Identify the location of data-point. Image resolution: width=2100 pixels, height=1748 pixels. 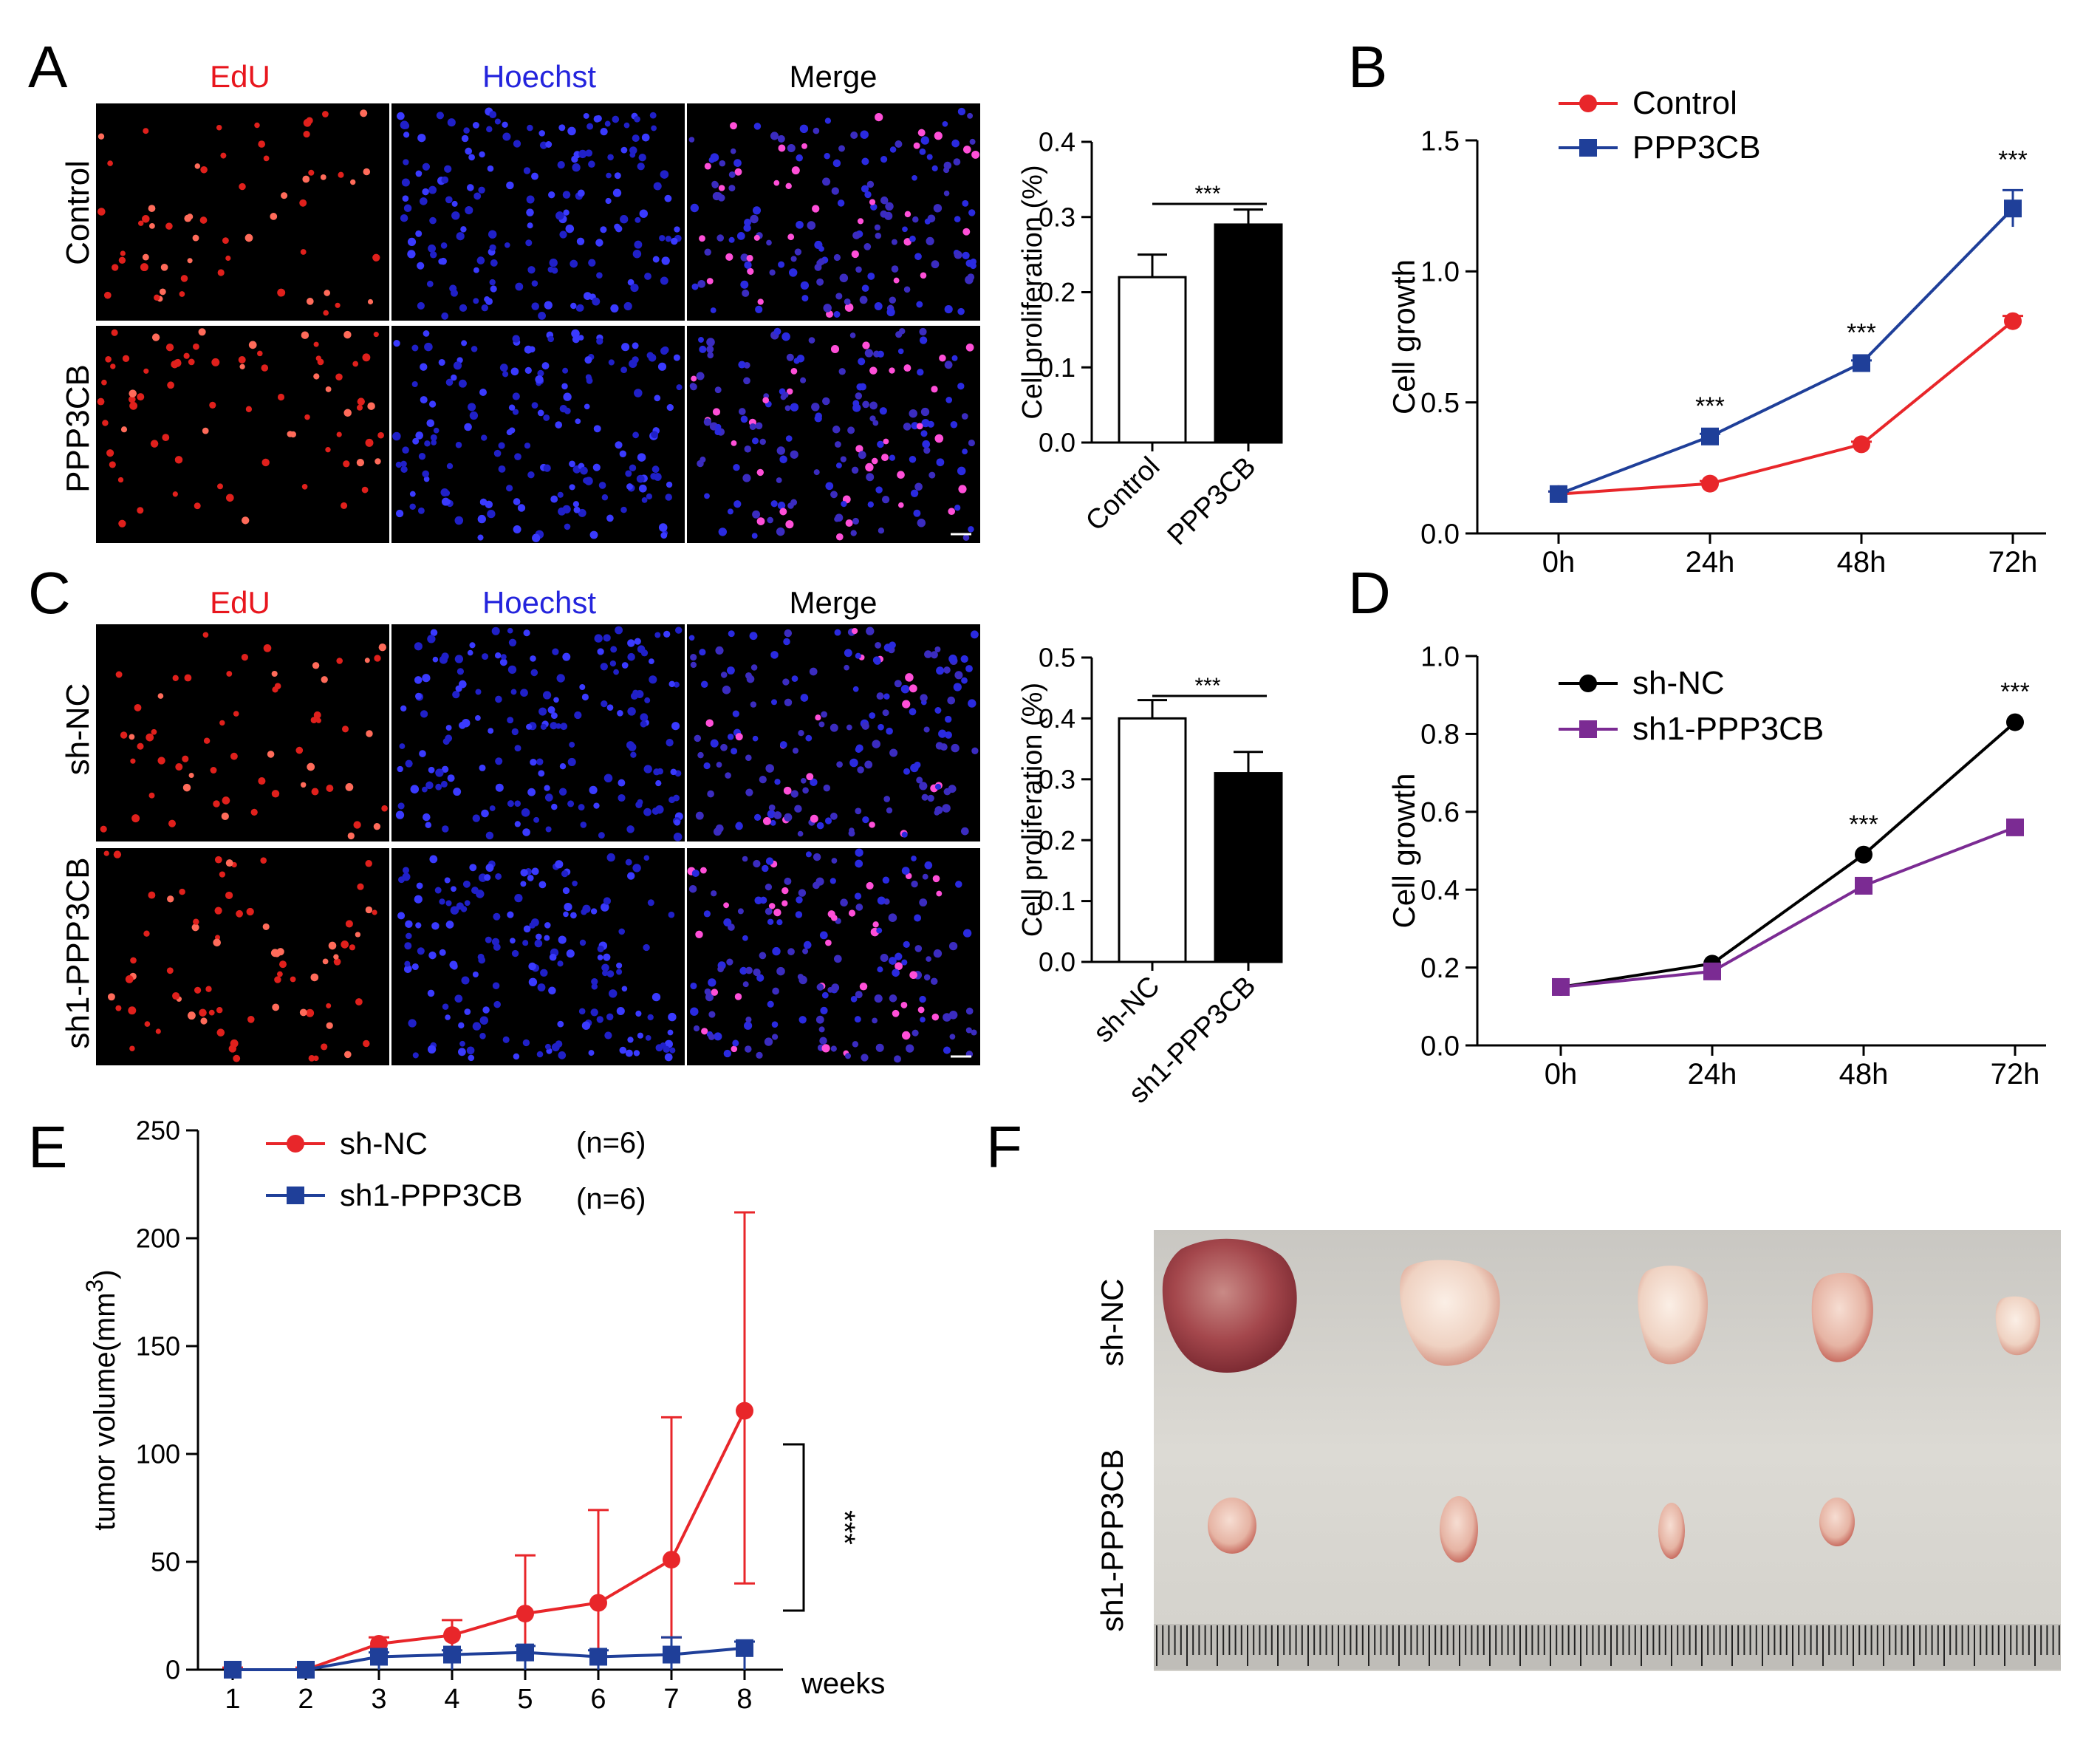
(379, 1657).